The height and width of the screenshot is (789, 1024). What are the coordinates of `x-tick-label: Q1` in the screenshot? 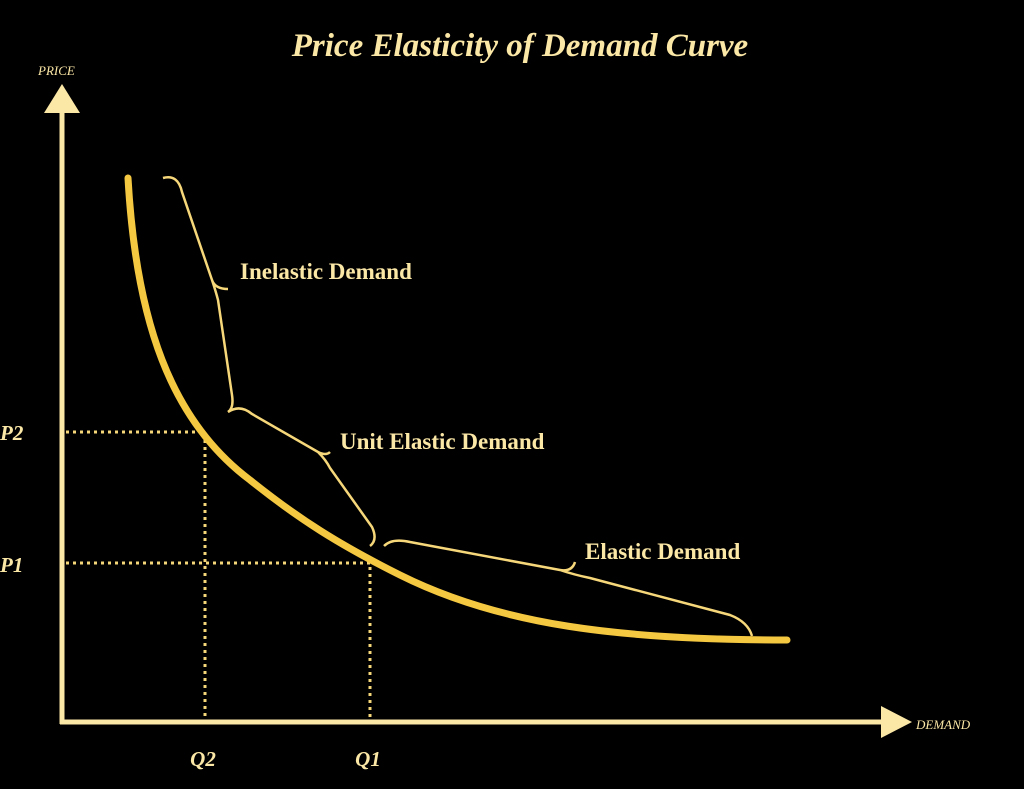 It's located at (368, 759).